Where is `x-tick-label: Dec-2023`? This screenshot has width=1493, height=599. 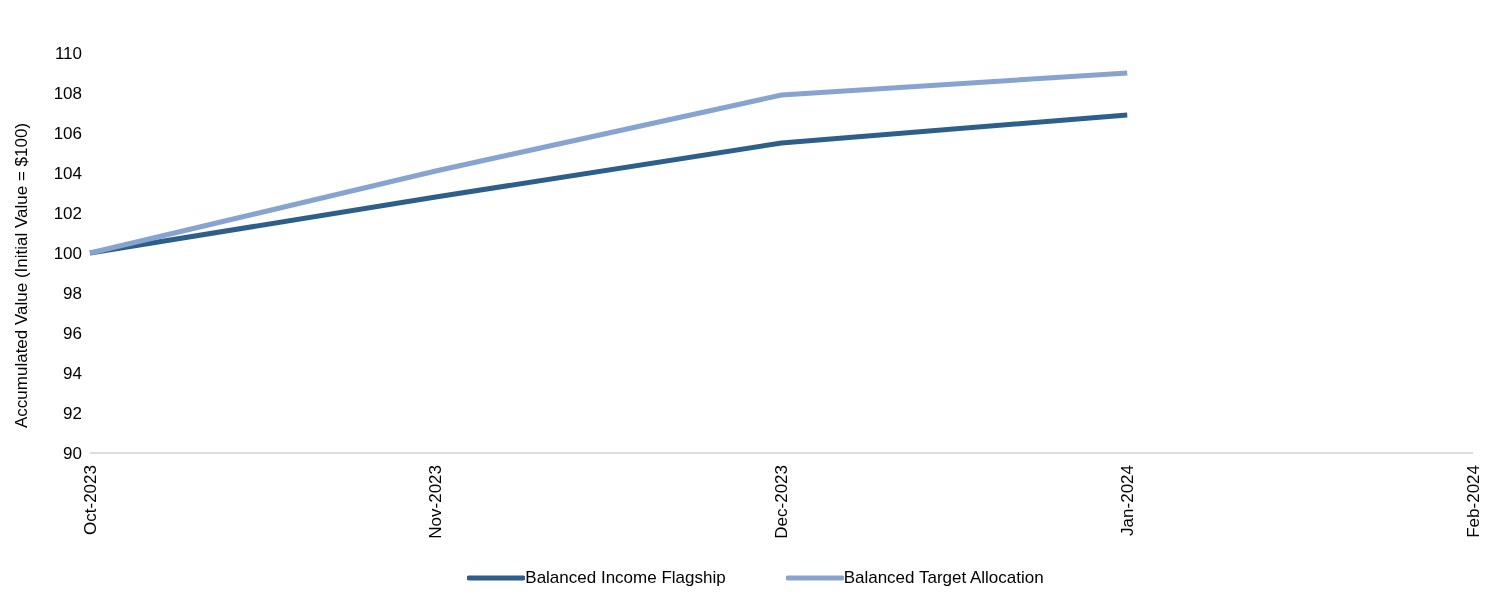
x-tick-label: Dec-2023 is located at coordinates (781, 502).